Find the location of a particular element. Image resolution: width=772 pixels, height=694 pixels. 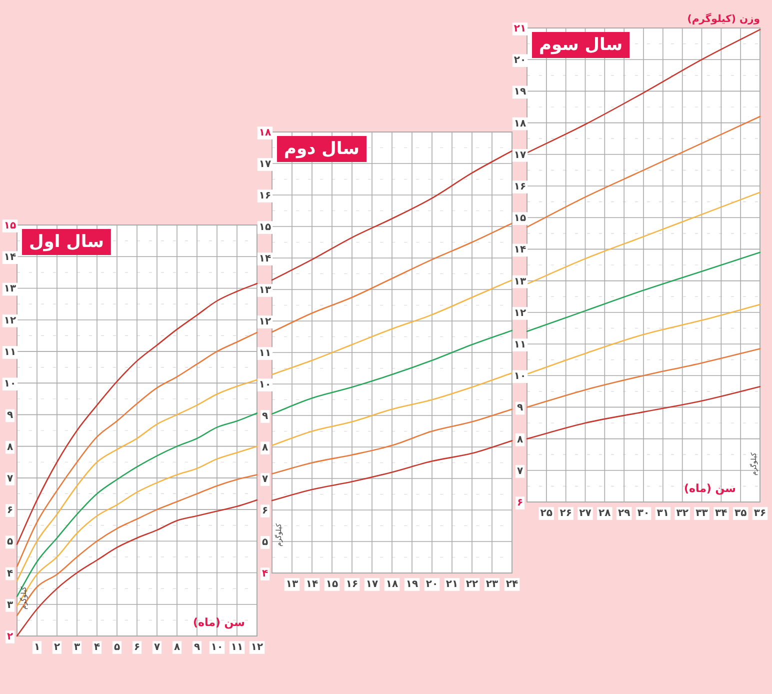

x-tick-label: ۲۹ is located at coordinates (624, 513).